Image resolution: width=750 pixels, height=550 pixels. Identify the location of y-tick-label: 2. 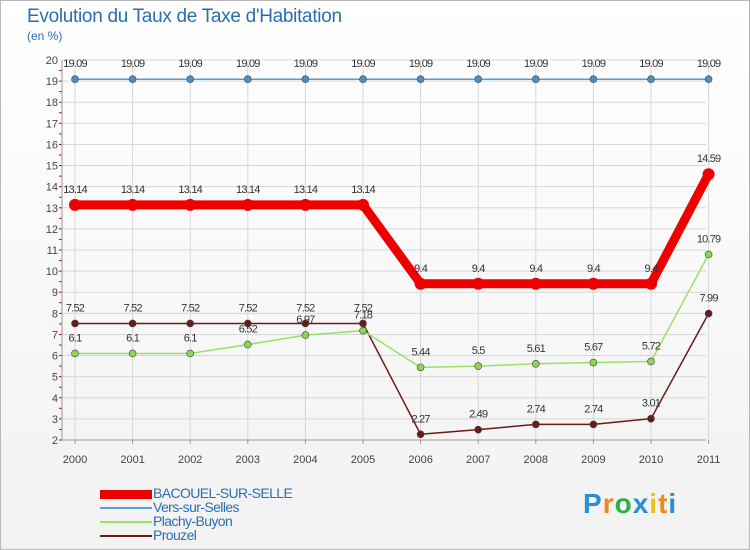
(55, 441).